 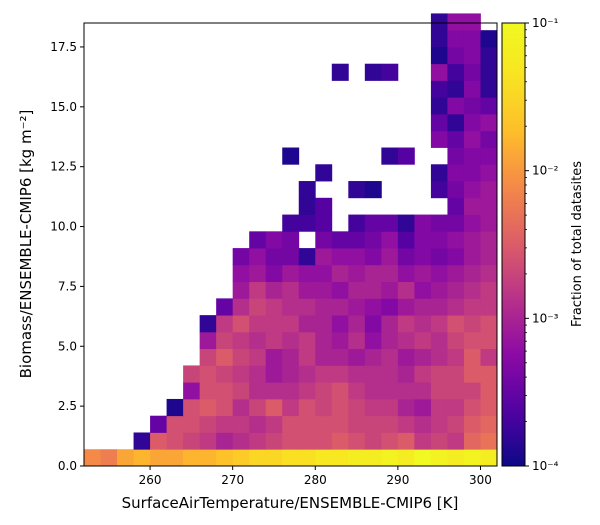 I want to click on x-axis-label: SurfaceAirTemperature/ENSEMBLE-CMIP6 [K], so click(x=290, y=503).